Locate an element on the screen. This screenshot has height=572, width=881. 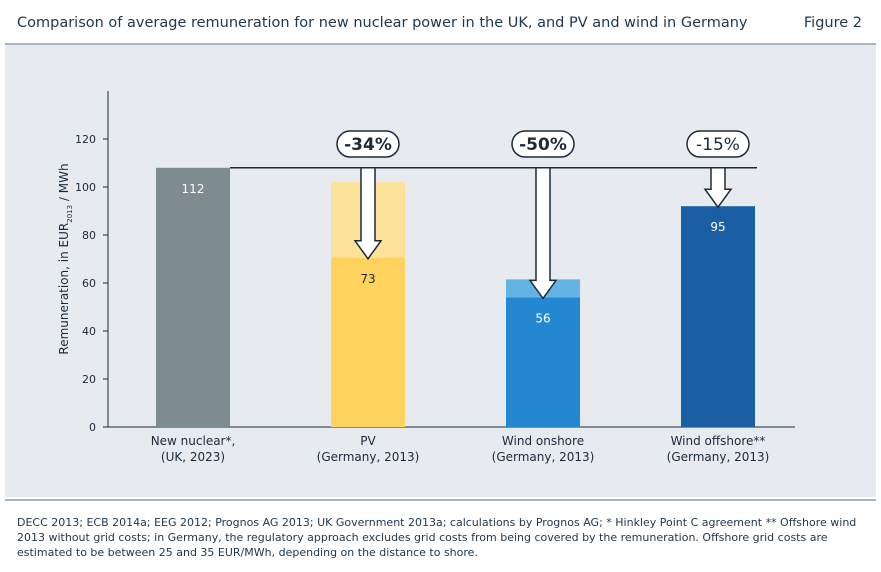
y-tick-label: 80 is located at coordinates (89, 235).